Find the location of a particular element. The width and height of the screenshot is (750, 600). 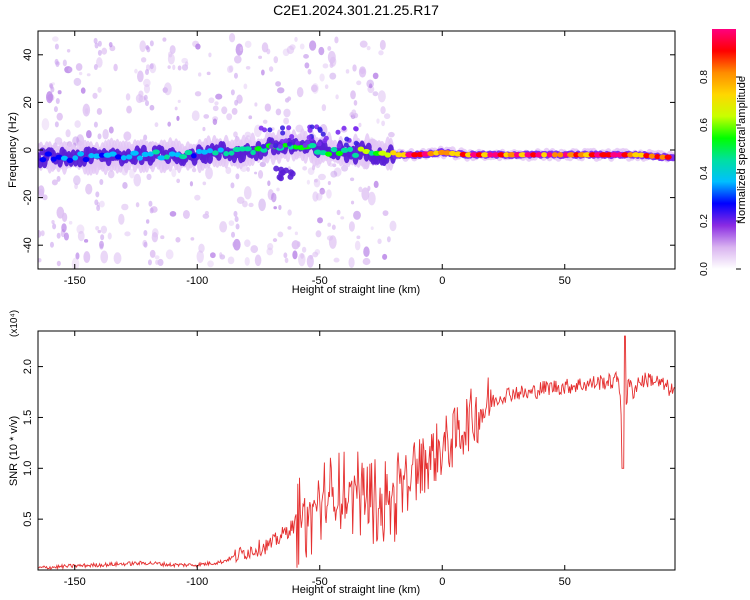

snr-x-tick-label: -100 is located at coordinates (197, 582).